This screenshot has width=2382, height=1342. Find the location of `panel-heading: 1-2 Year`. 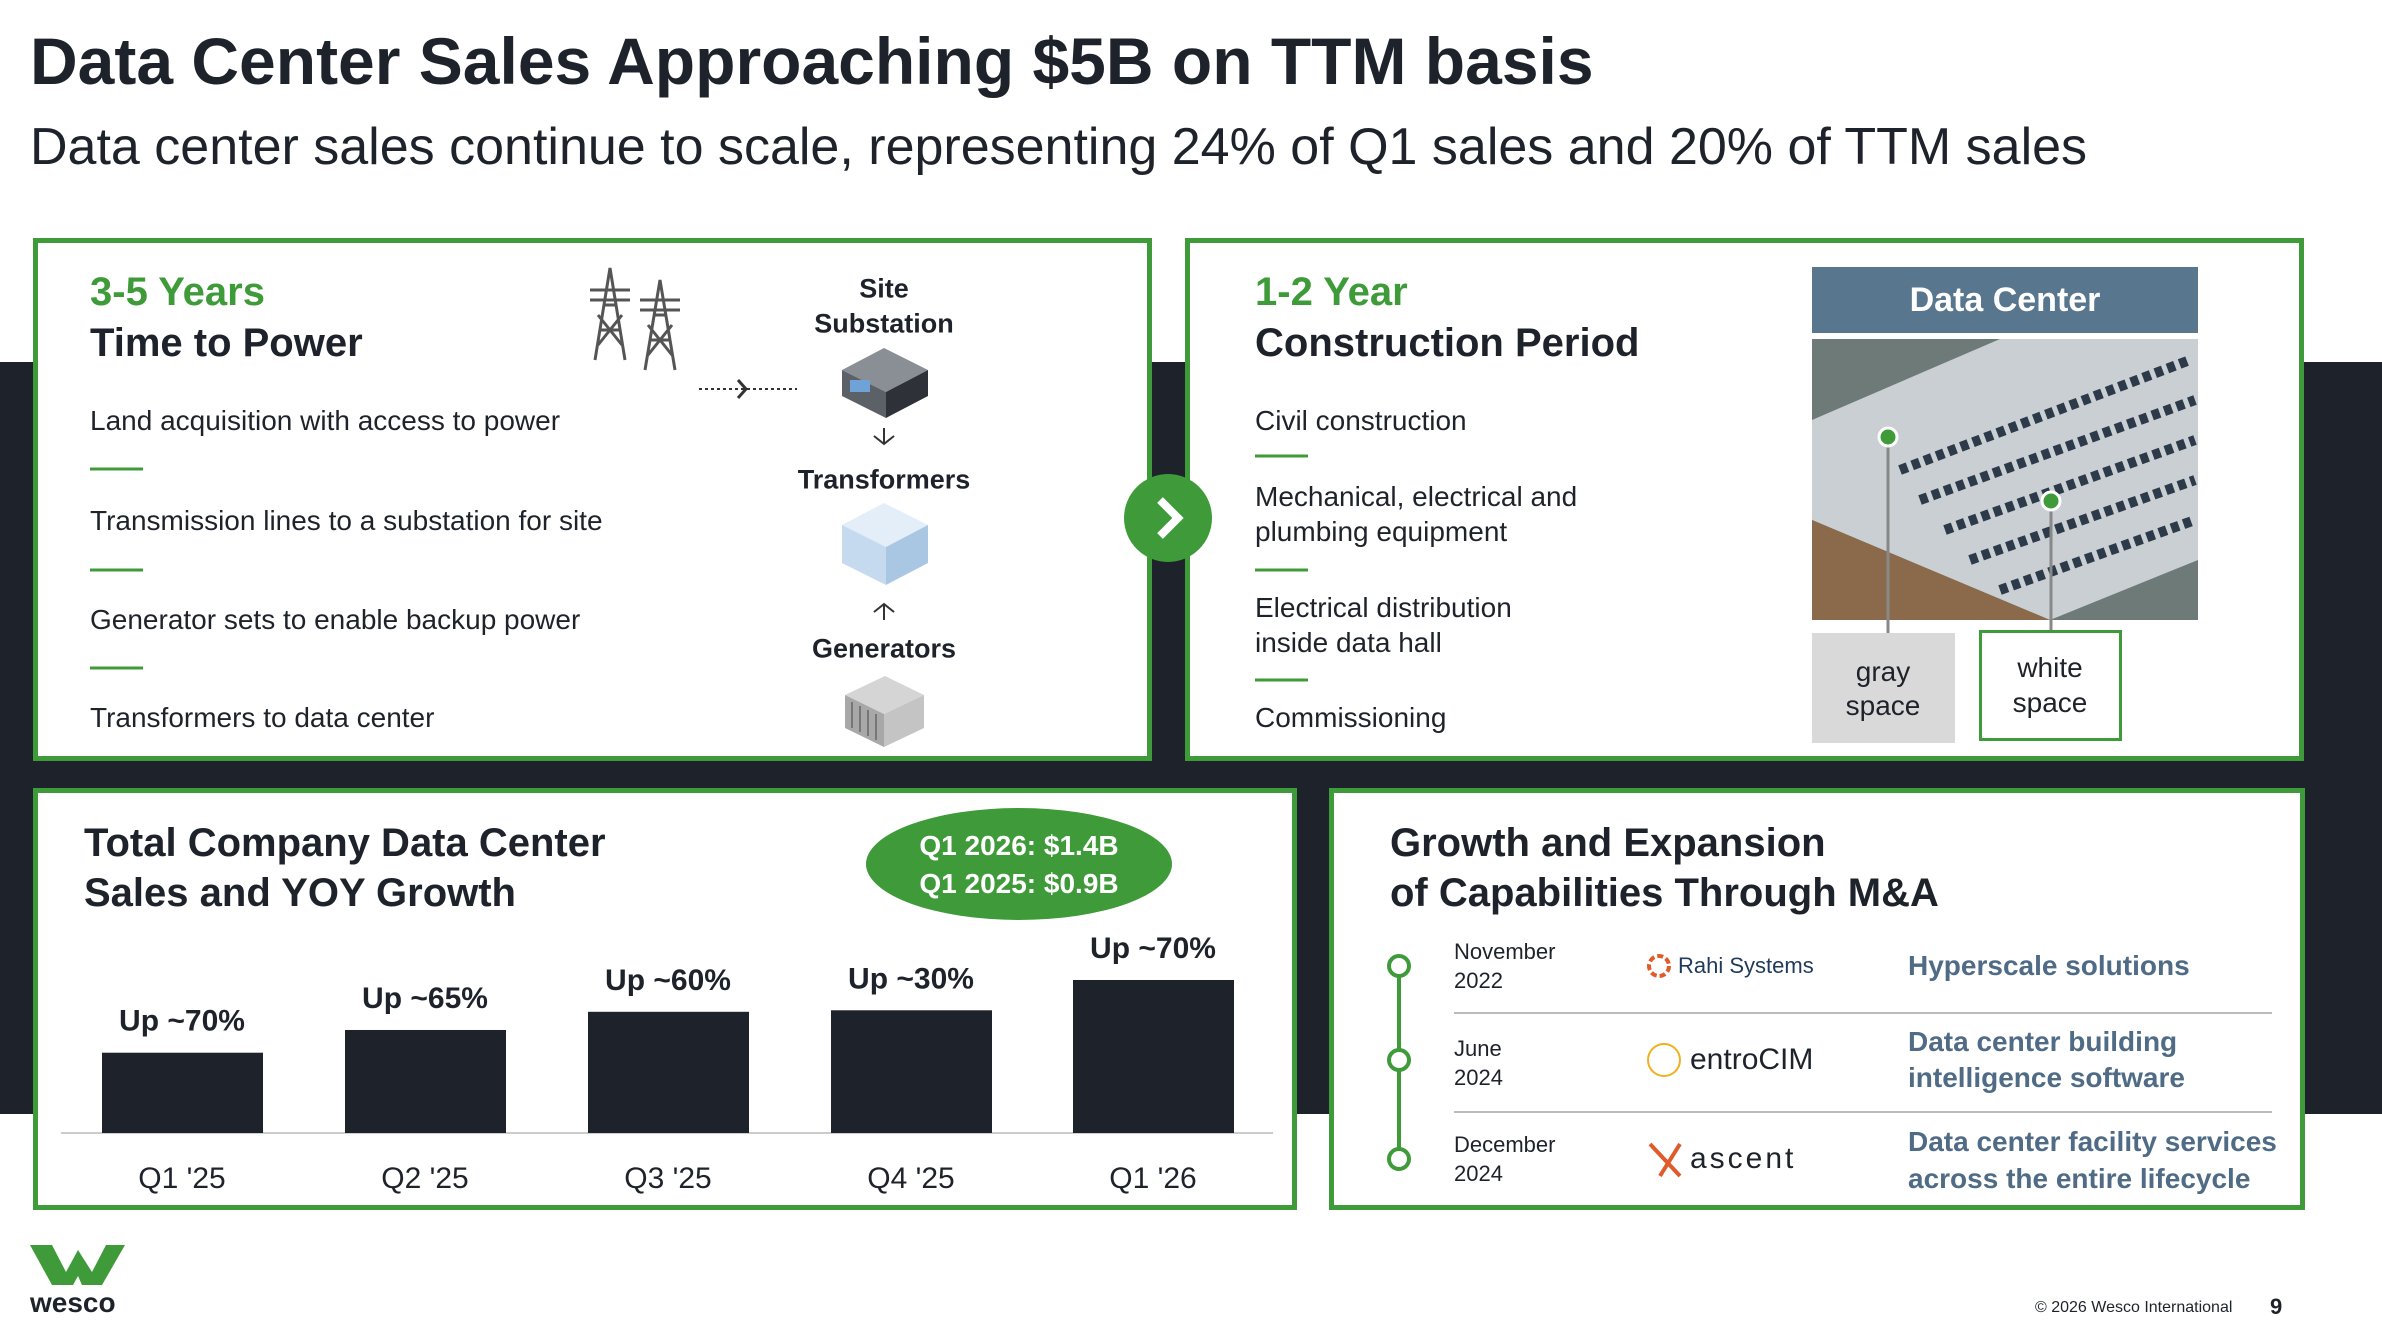

panel-heading: 1-2 Year is located at coordinates (1331, 292).